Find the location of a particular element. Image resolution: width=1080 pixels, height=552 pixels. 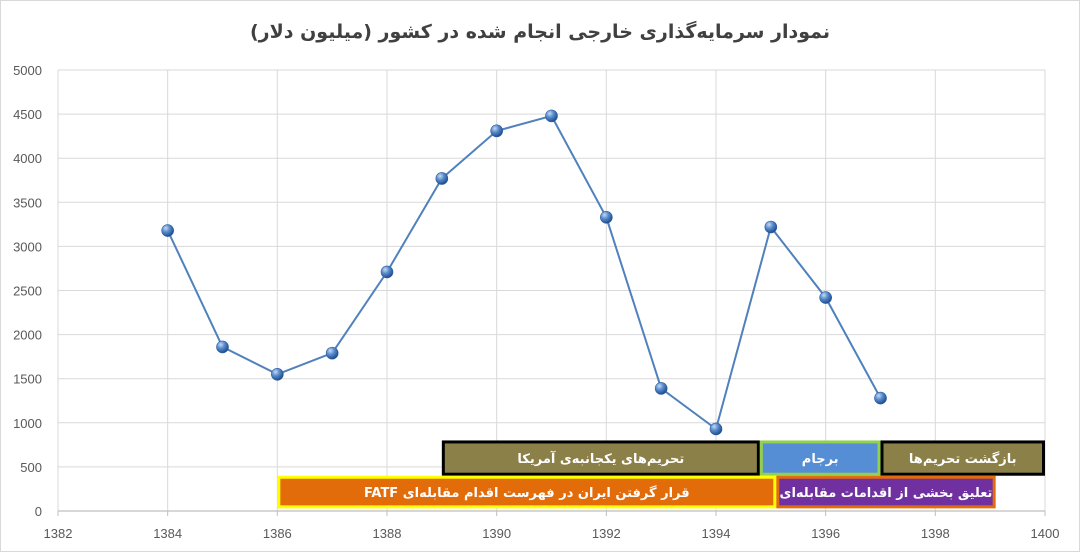

y-tick-label: 5000 is located at coordinates (27, 70).